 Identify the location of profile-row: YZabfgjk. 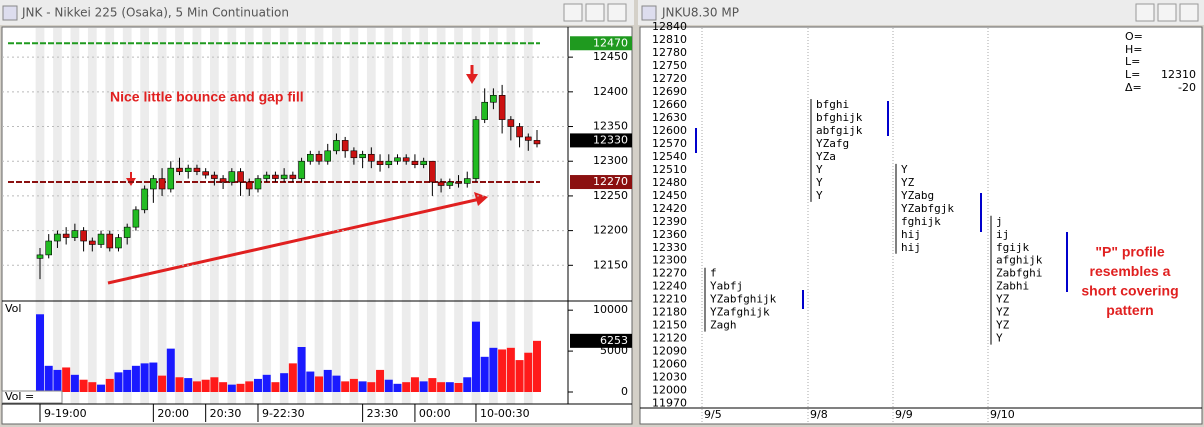
(927, 208).